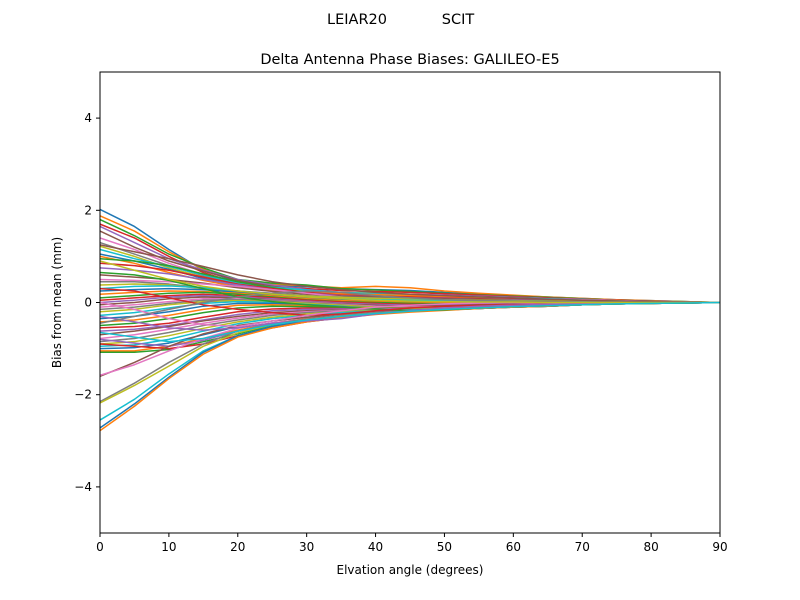 The height and width of the screenshot is (600, 800). Describe the element at coordinates (409, 60) in the screenshot. I see `chart-title: Delta Antenna Phase Biases: GALILEO-E5` at that location.